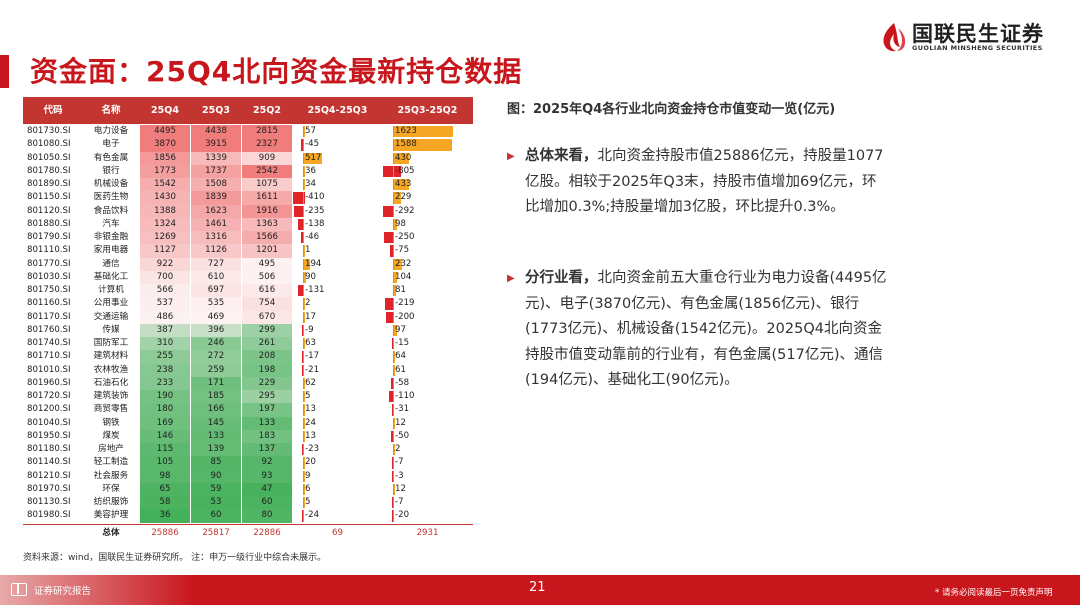 Image resolution: width=1080 pixels, height=605 pixels. What do you see at coordinates (540, 590) in the screenshot?
I see `footer-bar: 证券研究报告 21 * 请务必阅读最后一页免责声明` at bounding box center [540, 590].